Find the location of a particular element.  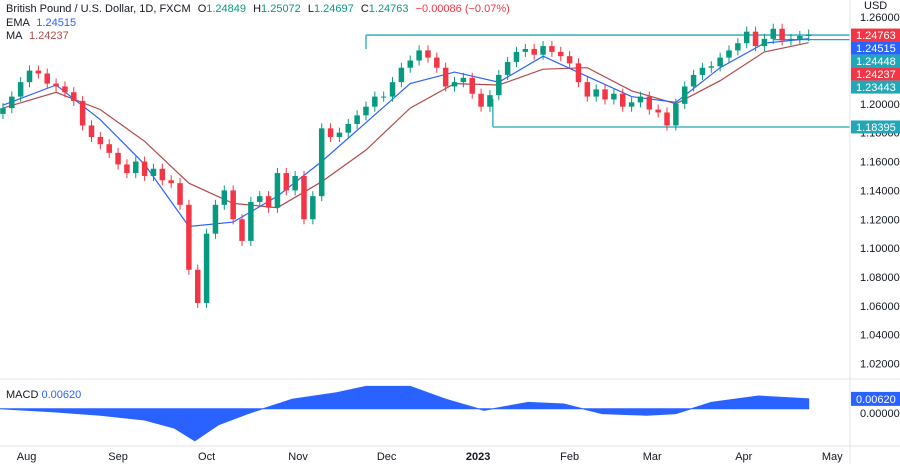

price-label-close-badge is located at coordinates (875, 35).